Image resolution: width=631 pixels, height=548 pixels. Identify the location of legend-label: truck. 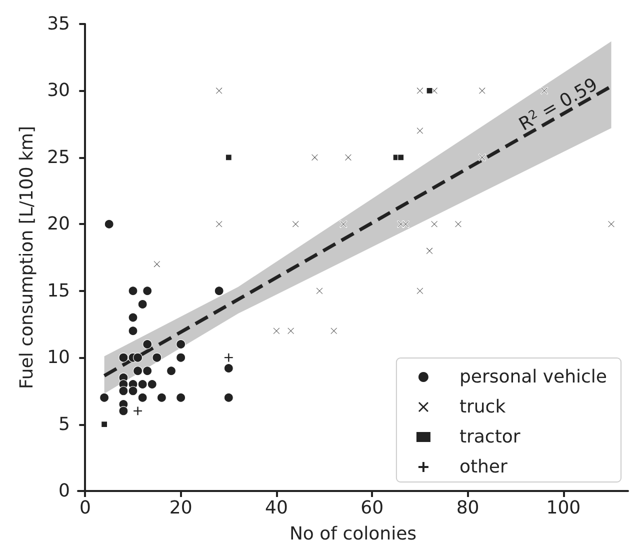
(482, 407).